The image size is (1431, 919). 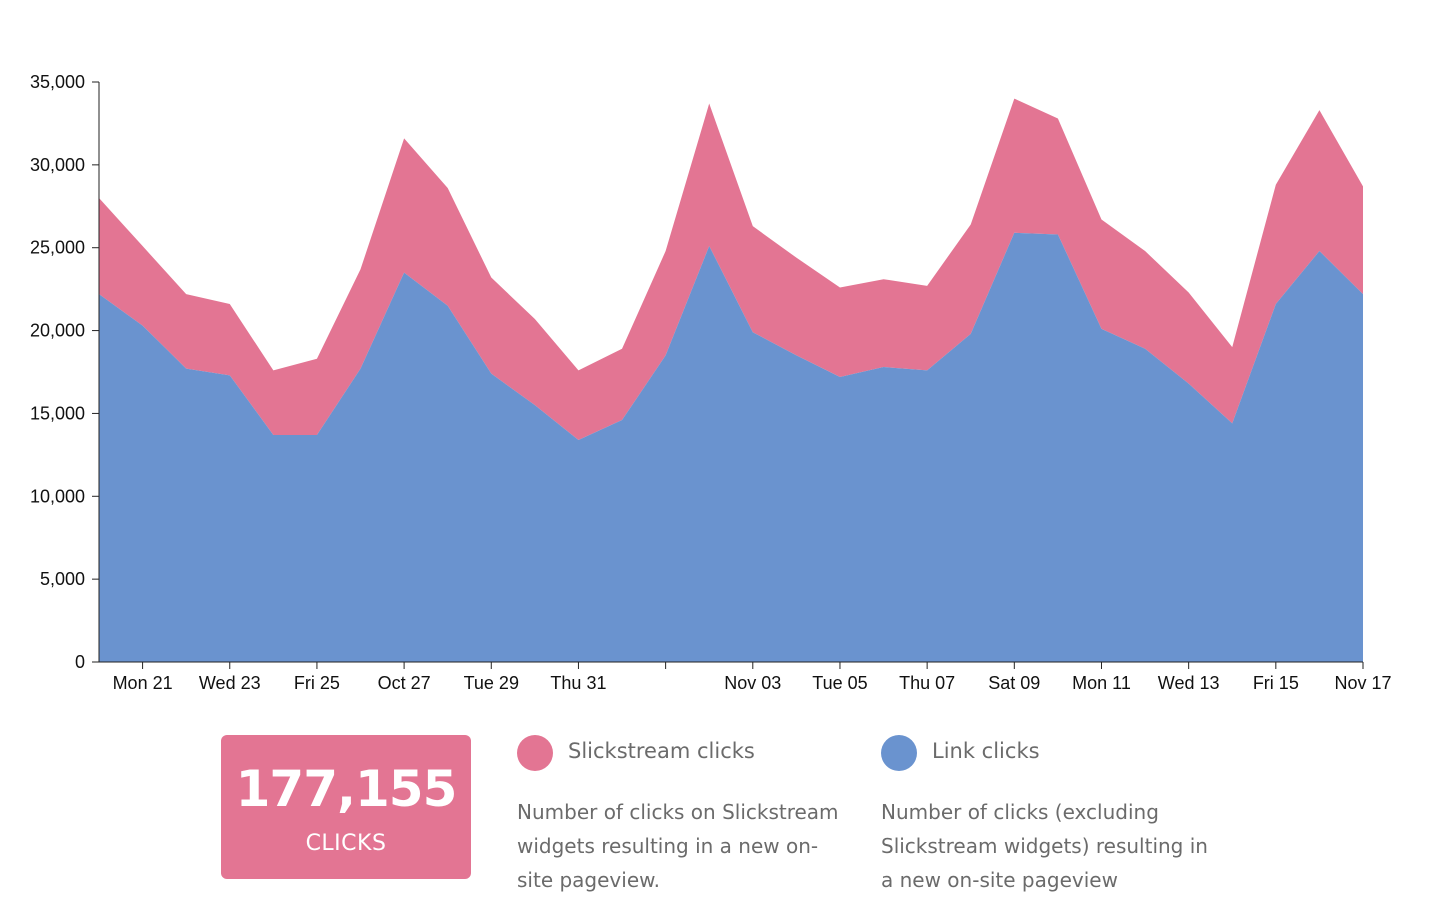 I want to click on y-tick-label: 30,000, so click(x=57, y=165).